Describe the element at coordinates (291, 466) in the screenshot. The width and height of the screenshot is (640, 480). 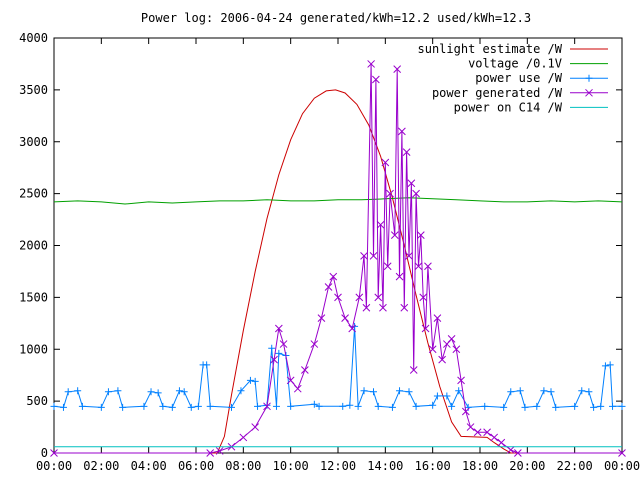
I see `x-tick-label-5: 10:00` at that location.